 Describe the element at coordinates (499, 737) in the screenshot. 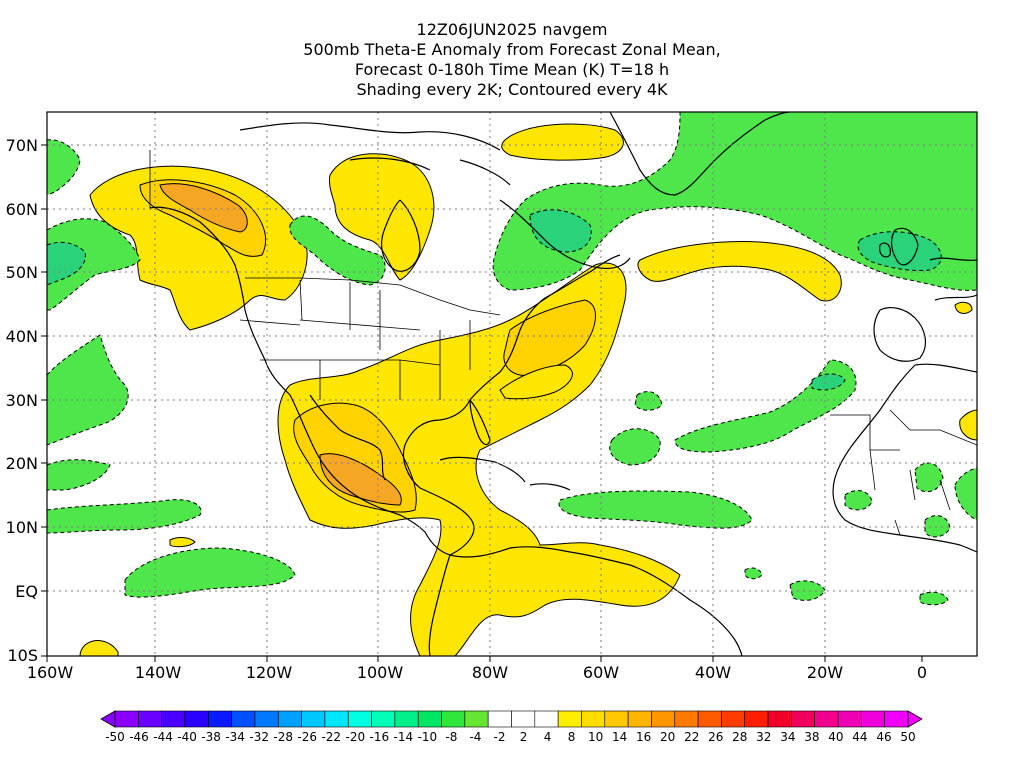

I see `colorbar-label: -2` at that location.